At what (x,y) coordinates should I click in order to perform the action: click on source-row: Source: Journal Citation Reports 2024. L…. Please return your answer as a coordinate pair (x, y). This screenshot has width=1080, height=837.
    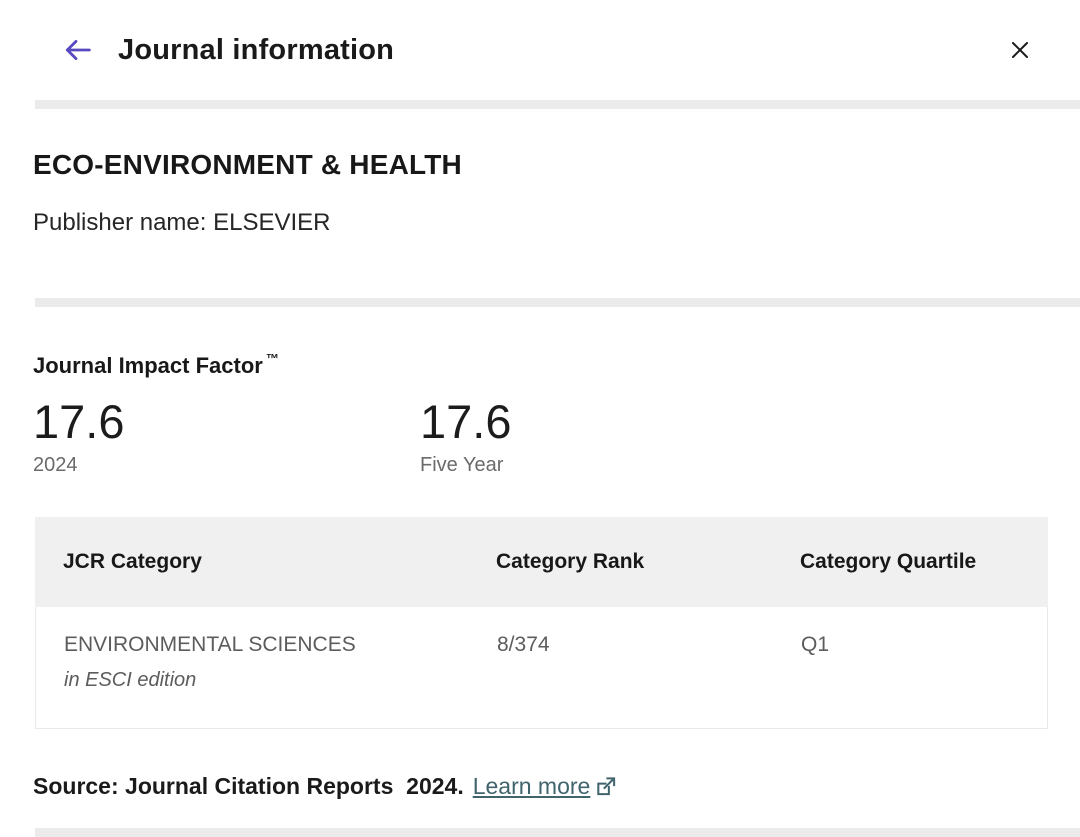
    Looking at the image, I should click on (539, 786).